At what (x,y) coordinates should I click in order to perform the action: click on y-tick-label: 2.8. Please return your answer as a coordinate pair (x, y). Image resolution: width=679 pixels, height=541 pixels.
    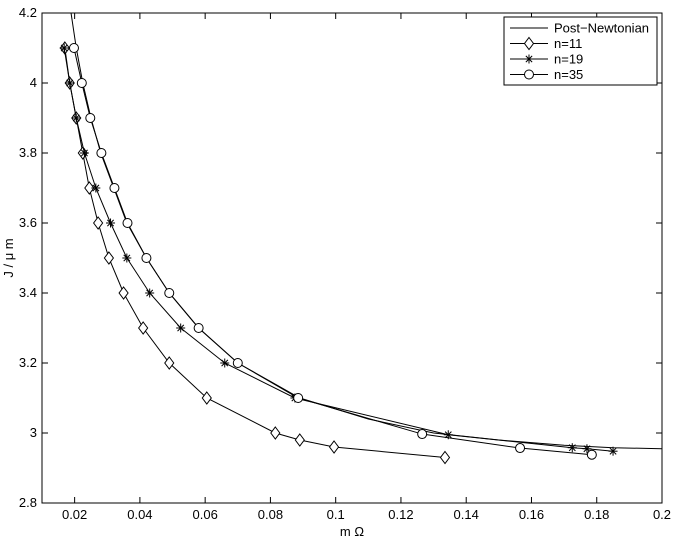
    Looking at the image, I should click on (28, 502).